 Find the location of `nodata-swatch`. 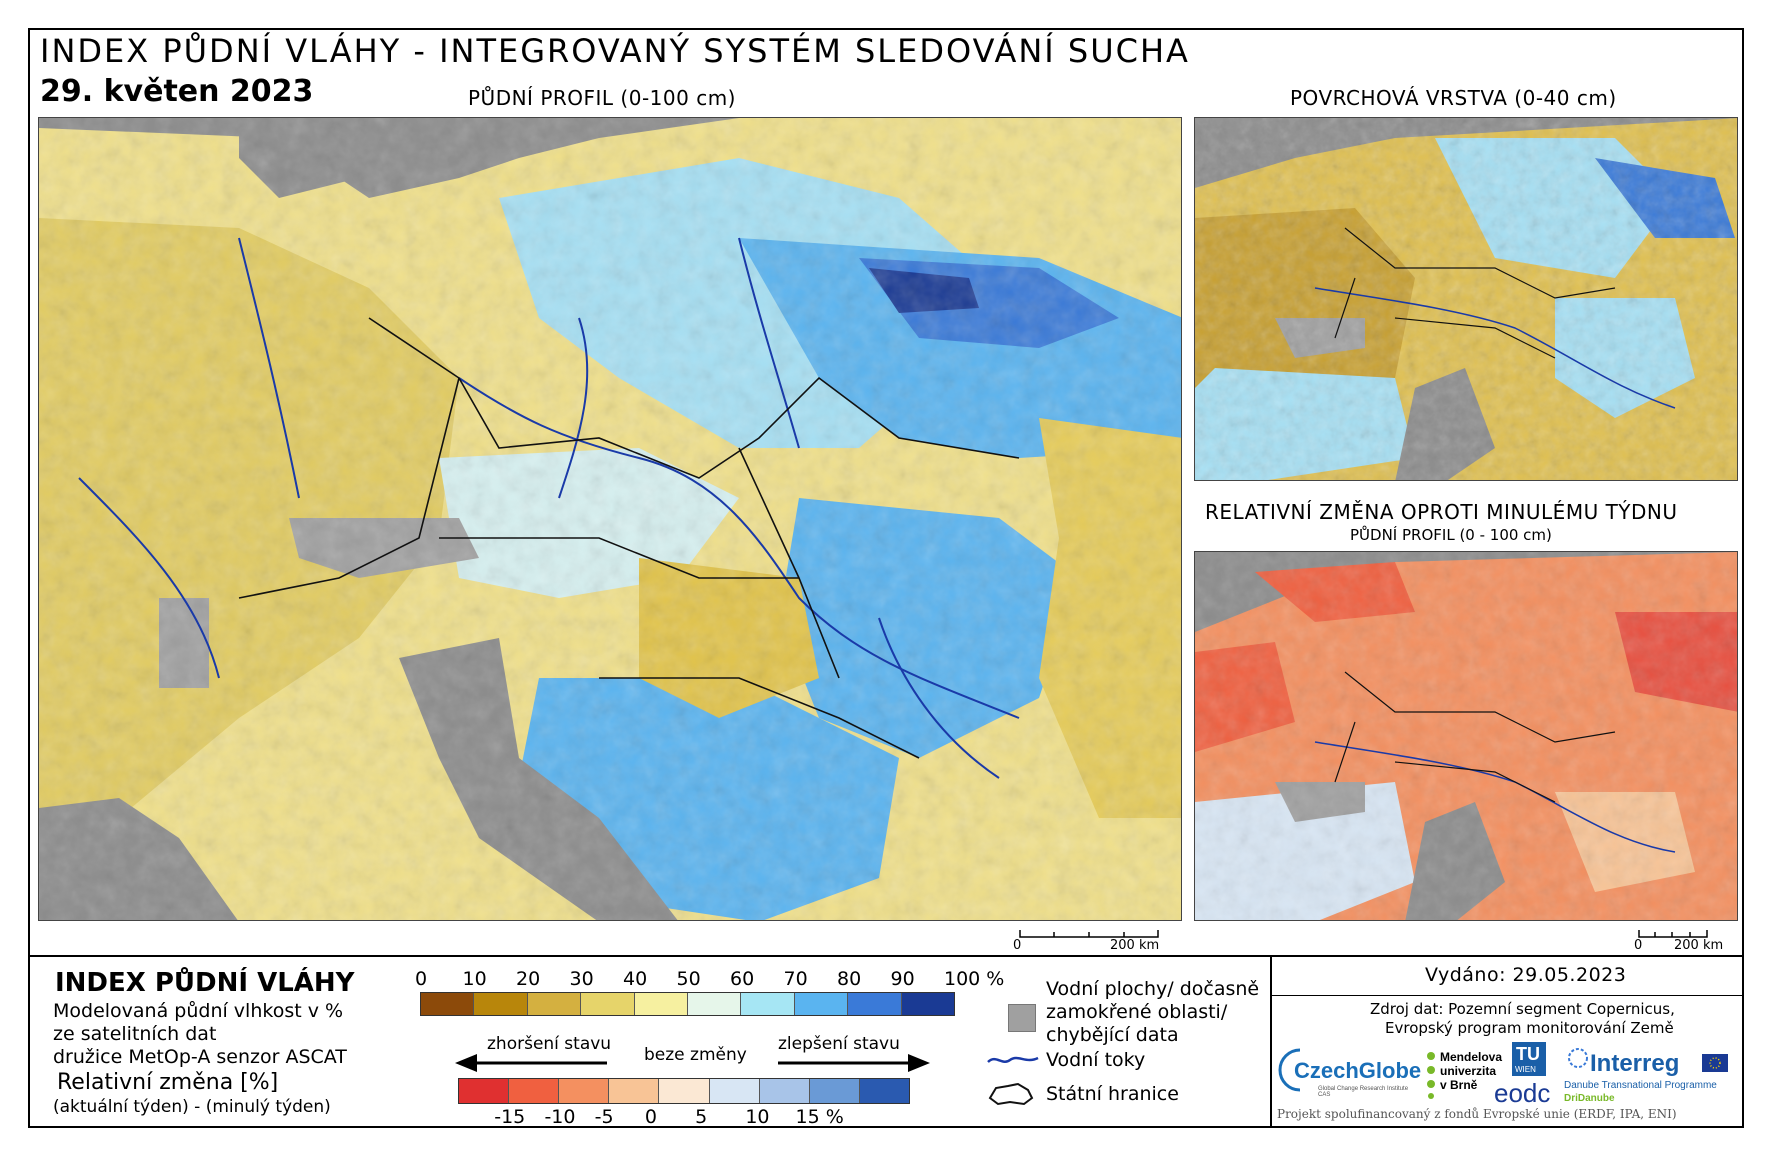

nodata-swatch is located at coordinates (1022, 1018).